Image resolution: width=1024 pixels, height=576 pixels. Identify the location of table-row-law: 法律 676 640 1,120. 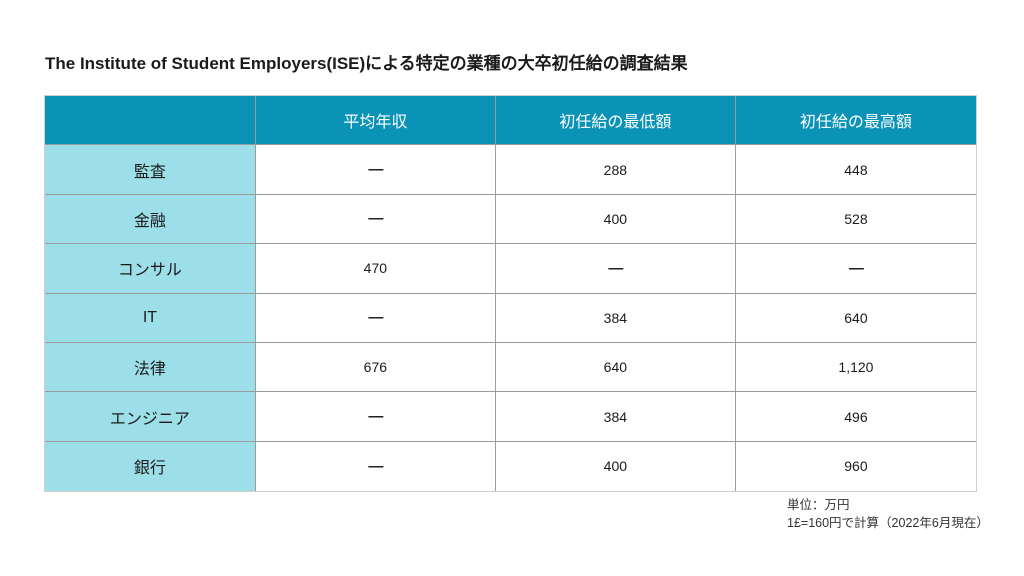
(510, 367).